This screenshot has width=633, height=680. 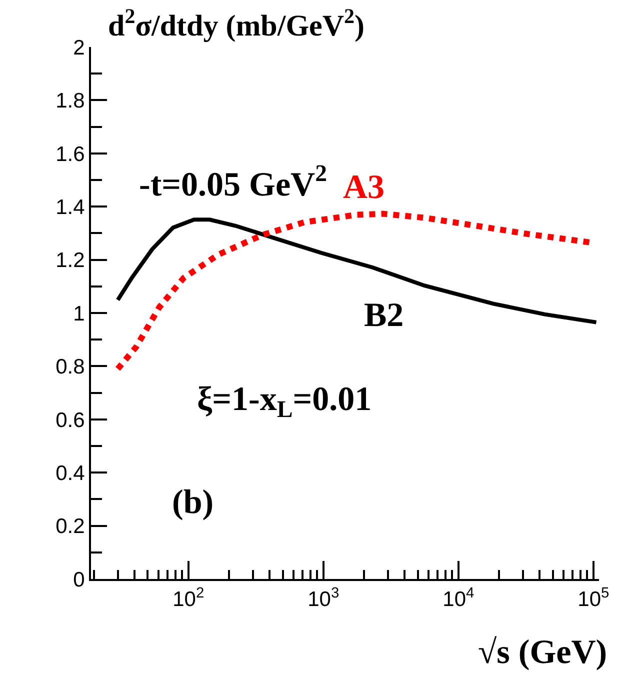 What do you see at coordinates (71, 207) in the screenshot?
I see `y-tick-label: 1.4` at bounding box center [71, 207].